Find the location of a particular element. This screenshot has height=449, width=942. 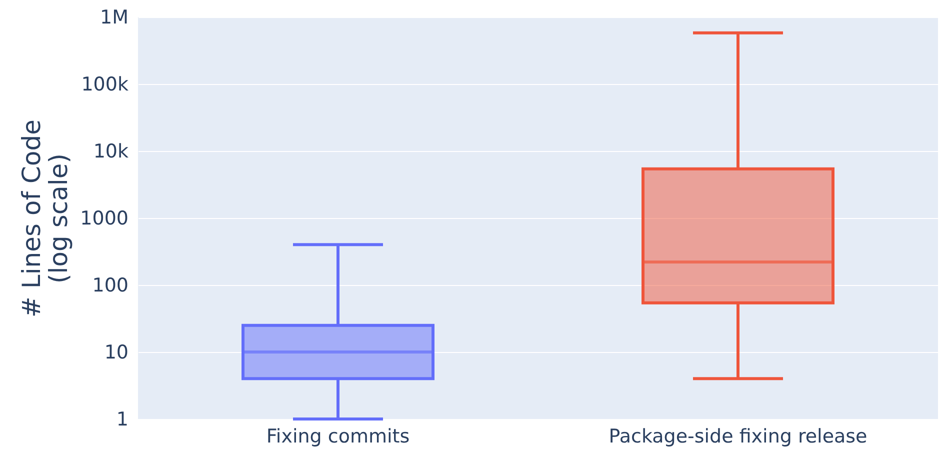

x-tick-label: Package-side fixing release is located at coordinates (738, 437).